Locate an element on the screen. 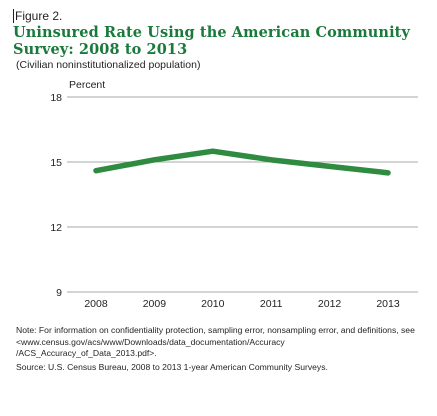 Image resolution: width=437 pixels, height=416 pixels. y-tick-label: 9 is located at coordinates (59, 293).